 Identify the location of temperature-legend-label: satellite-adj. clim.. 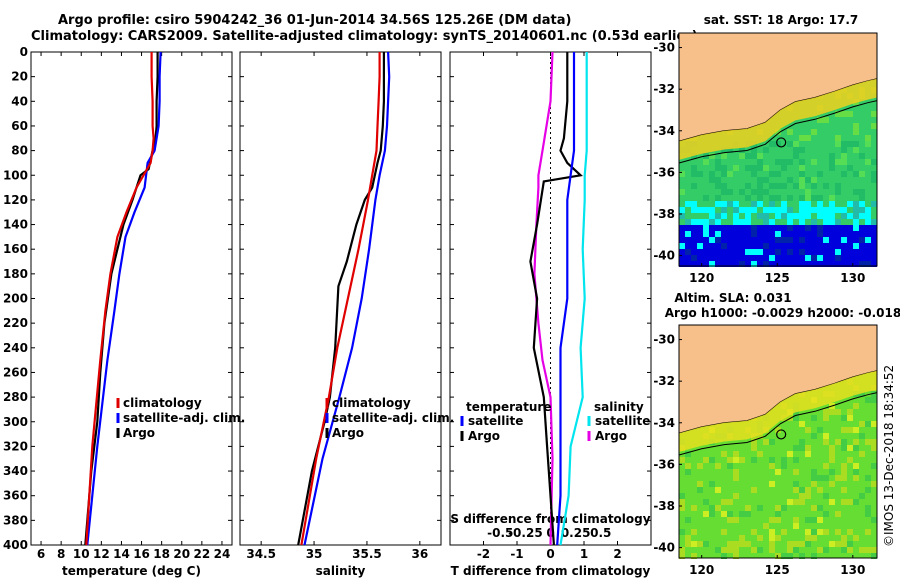
(184, 418).